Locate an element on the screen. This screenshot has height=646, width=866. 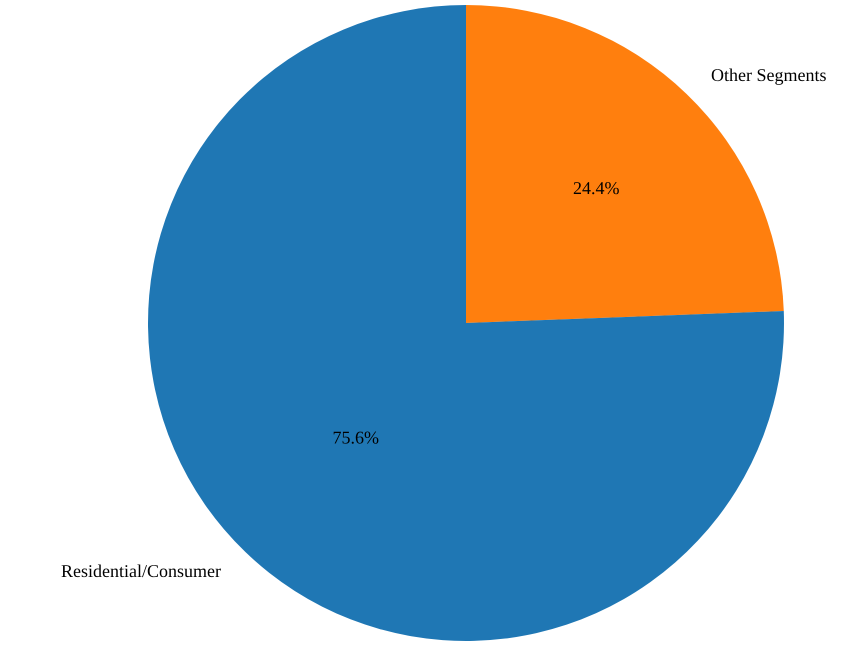
data-label: 75.6% is located at coordinates (355, 438).